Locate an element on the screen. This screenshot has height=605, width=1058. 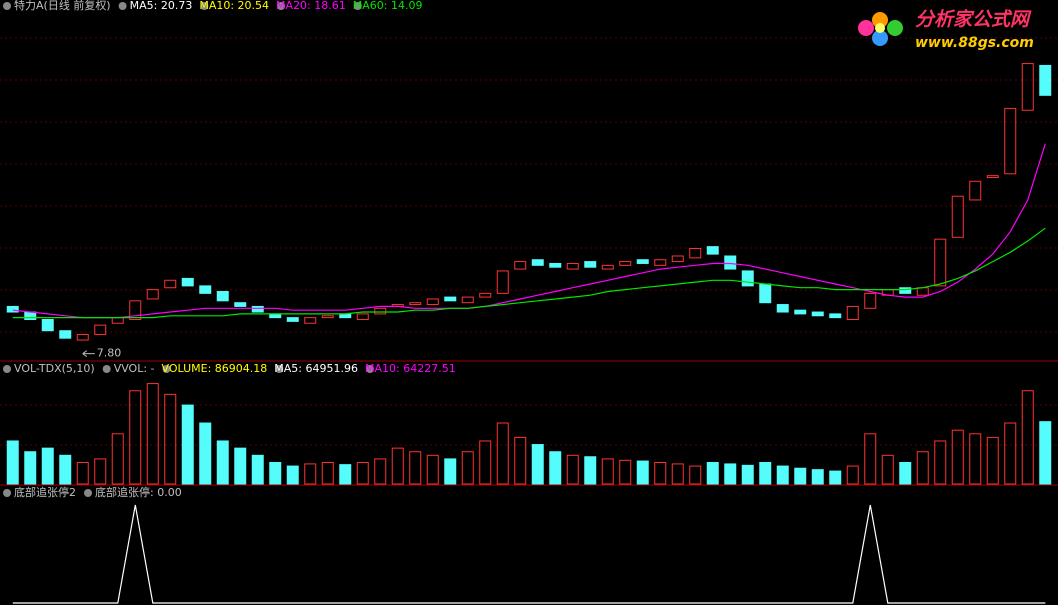
legend-text: MA5: 20.73 is located at coordinates (161, 6).